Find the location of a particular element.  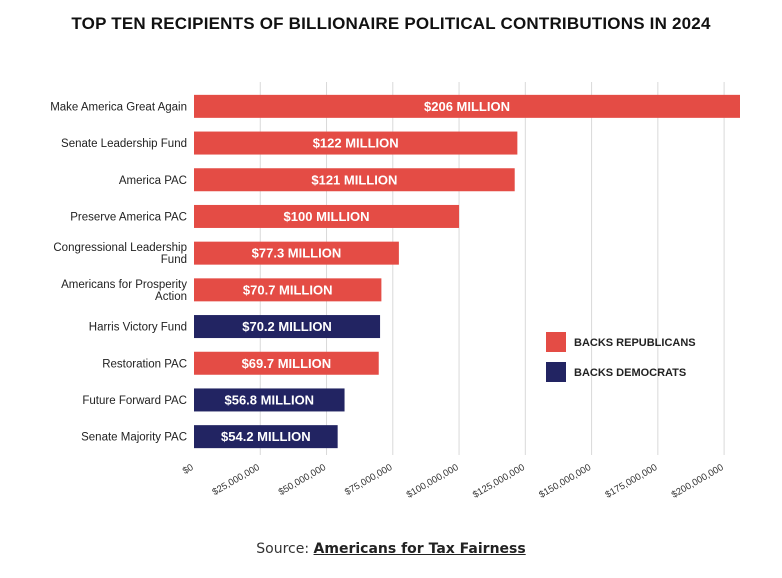

category-label-line: Action is located at coordinates (171, 297).